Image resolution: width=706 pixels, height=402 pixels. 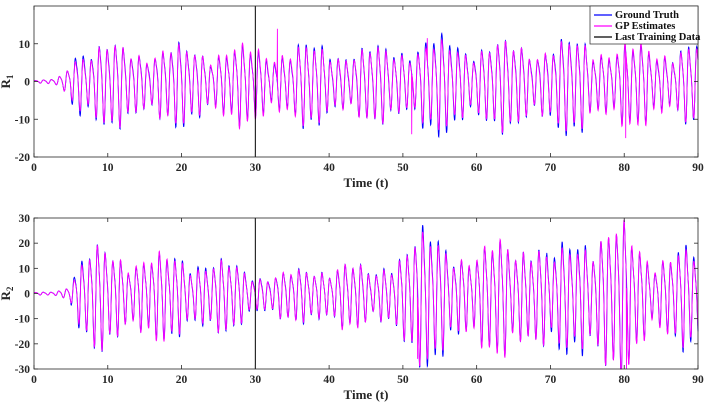 I want to click on bottom-x-tick-label: 90, so click(x=698, y=380).